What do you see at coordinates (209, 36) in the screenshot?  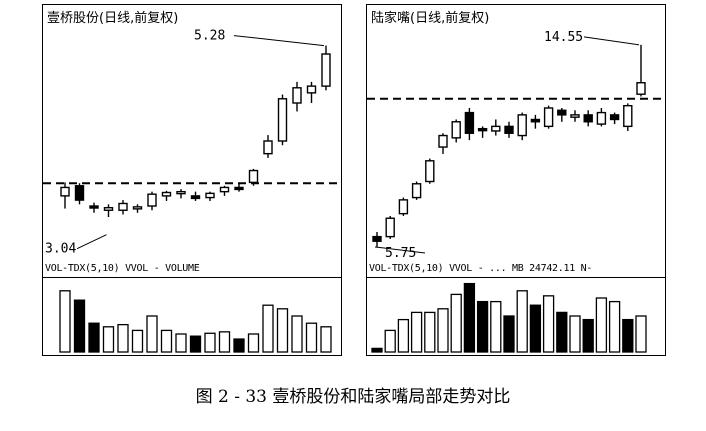 I see `annotation-label: 5.28` at bounding box center [209, 36].